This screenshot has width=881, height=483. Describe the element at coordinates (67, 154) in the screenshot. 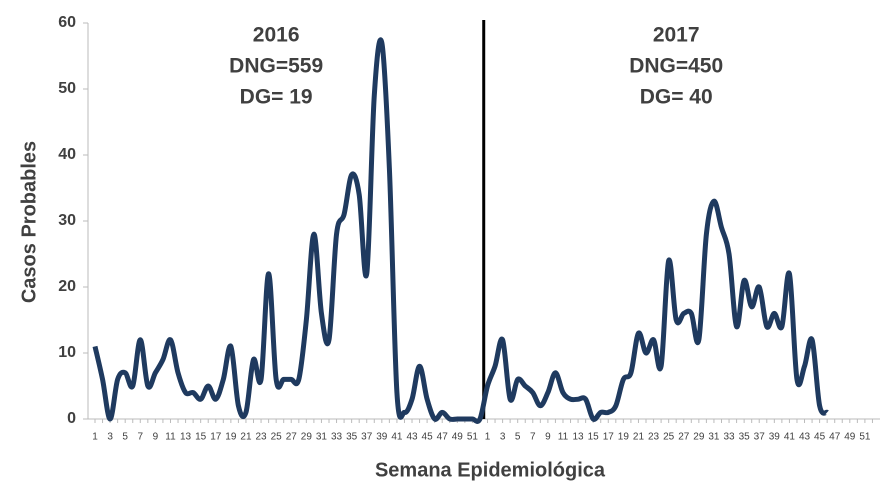

I see `y-tick-label: 40` at that location.